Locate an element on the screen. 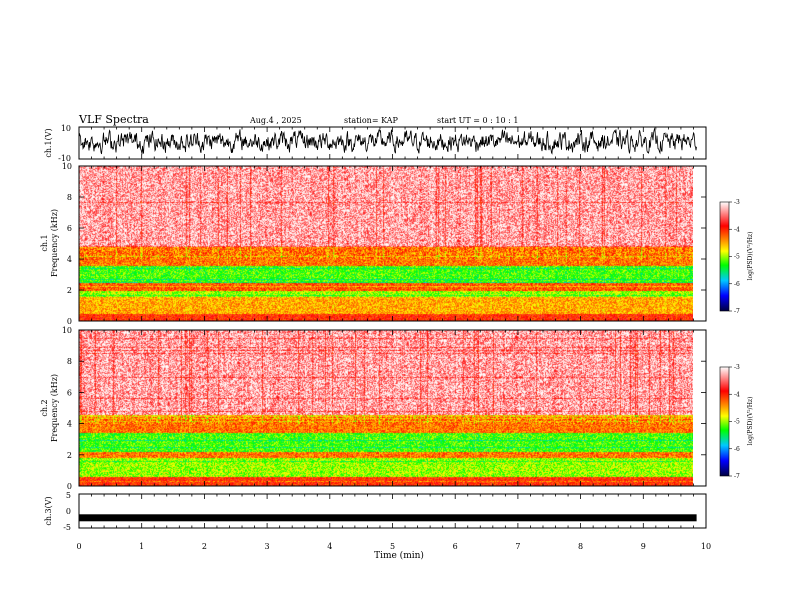 Image resolution: width=792 pixels, height=612 pixels. start-ut-label: start UT = 0 : 10 : 1 is located at coordinates (477, 120).